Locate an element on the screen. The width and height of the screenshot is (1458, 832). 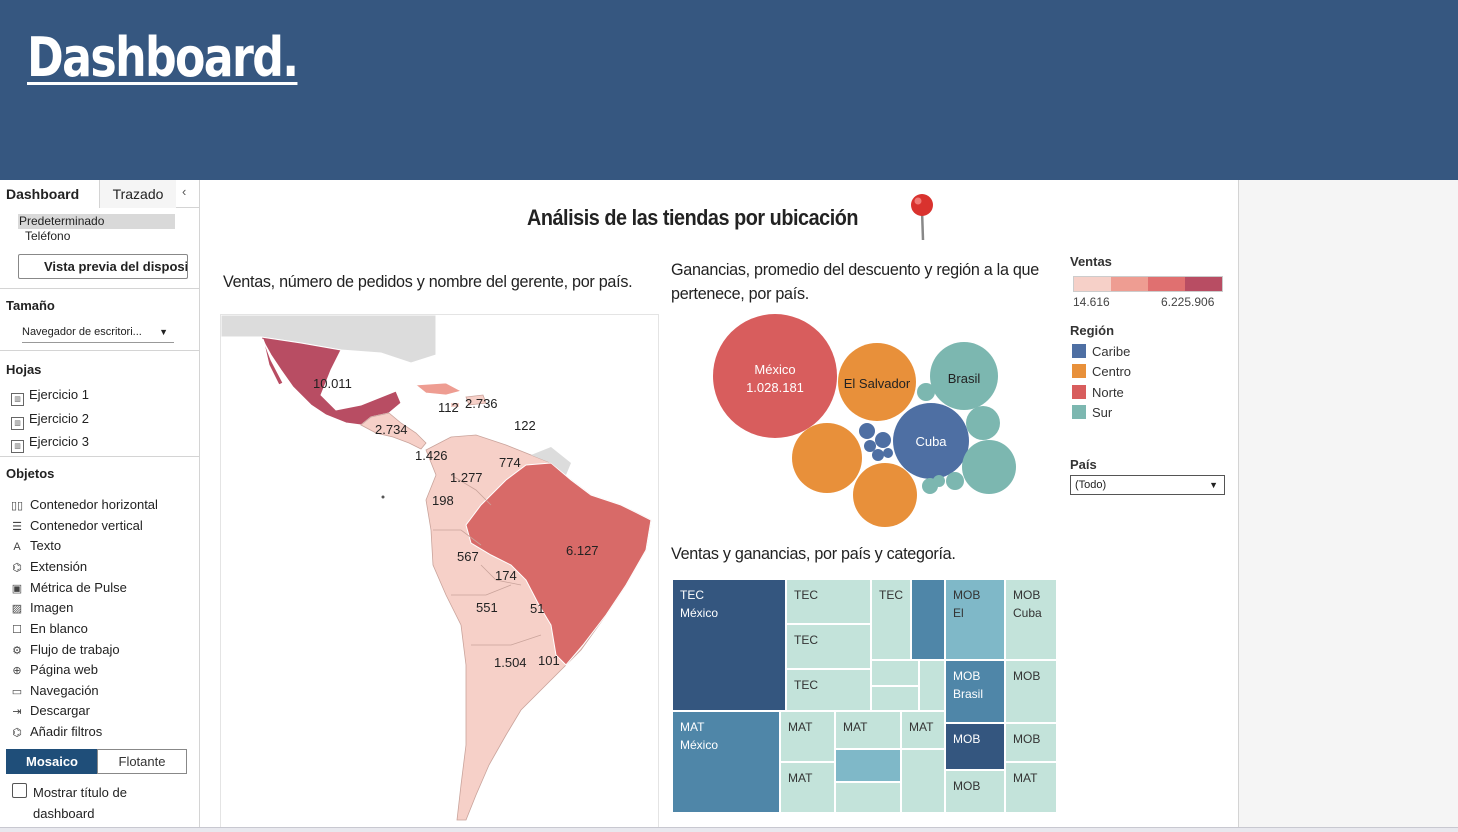
sheet-item: ▥ Ejercicio 2 is located at coordinates (50, 420).